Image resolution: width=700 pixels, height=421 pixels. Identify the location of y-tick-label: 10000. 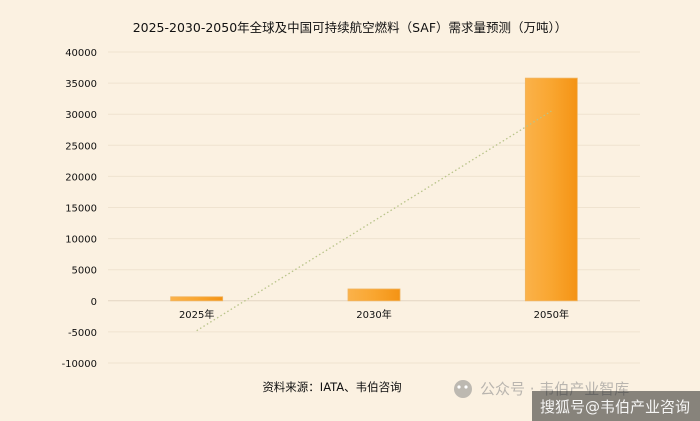
(81, 240).